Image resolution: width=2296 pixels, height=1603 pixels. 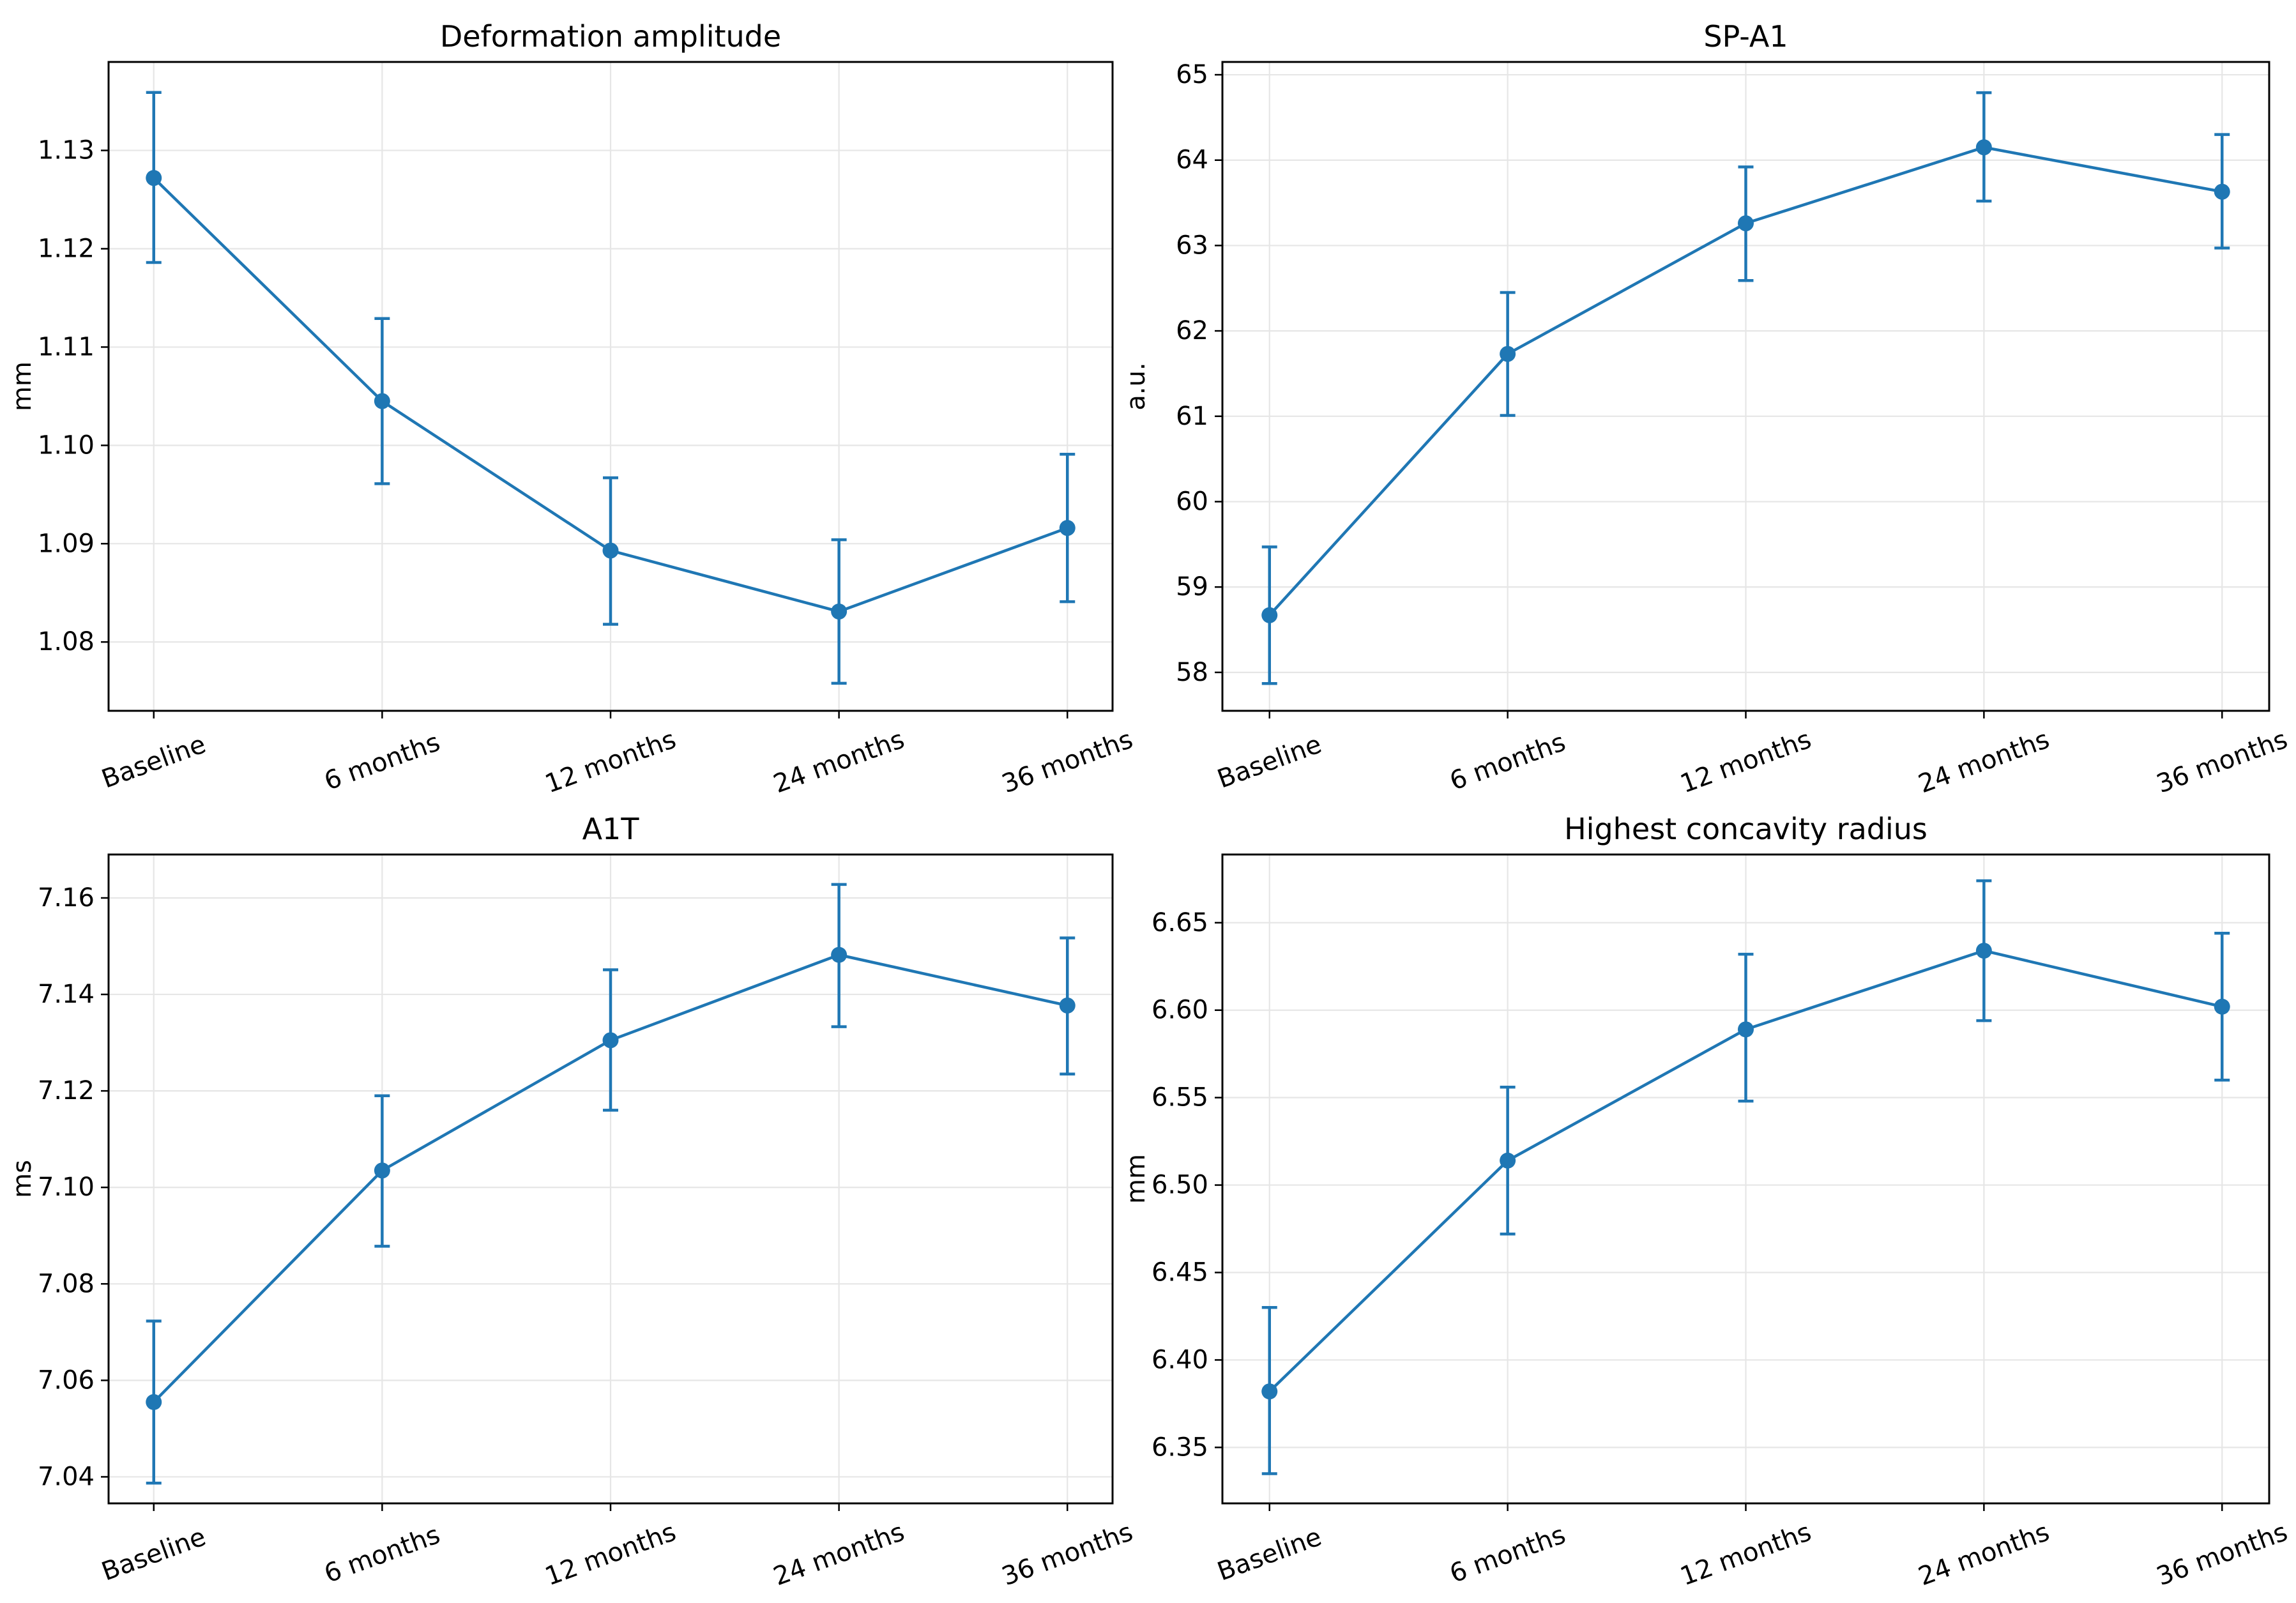 I want to click on y-tick-label: 58, so click(x=1192, y=672).